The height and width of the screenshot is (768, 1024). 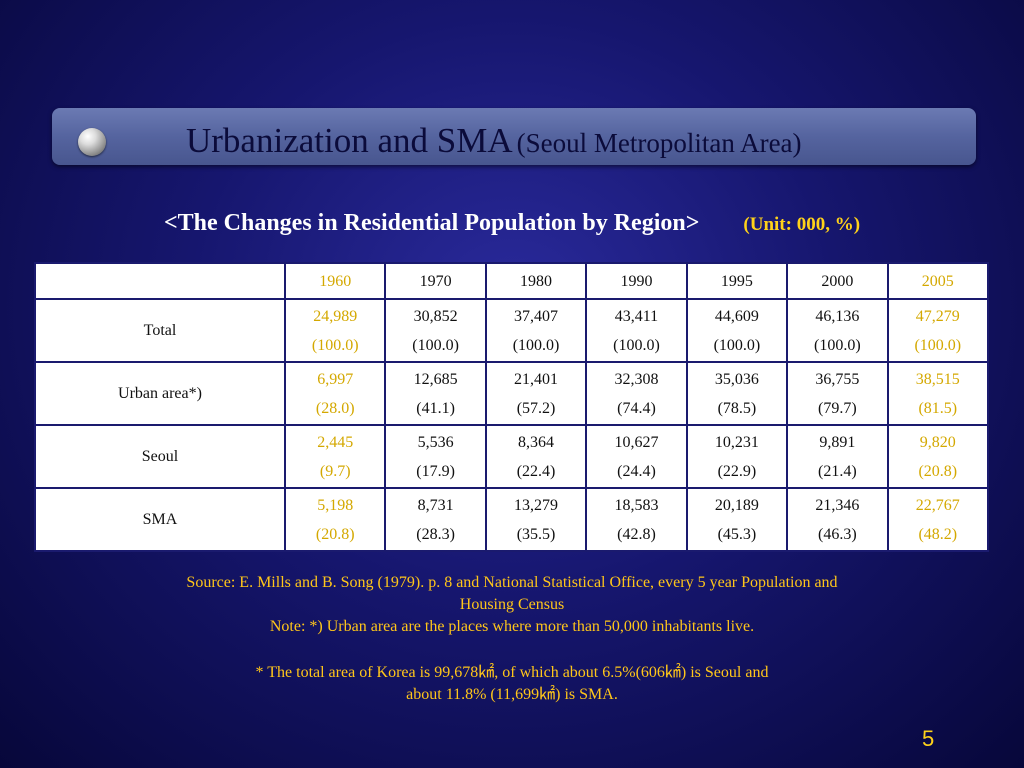 What do you see at coordinates (736, 379) in the screenshot?
I see `cell-value: 35,036` at bounding box center [736, 379].